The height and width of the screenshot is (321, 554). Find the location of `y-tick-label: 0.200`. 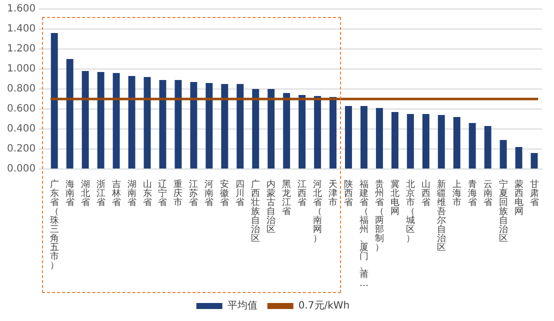

y-tick-label: 0.200 is located at coordinates (21, 149).